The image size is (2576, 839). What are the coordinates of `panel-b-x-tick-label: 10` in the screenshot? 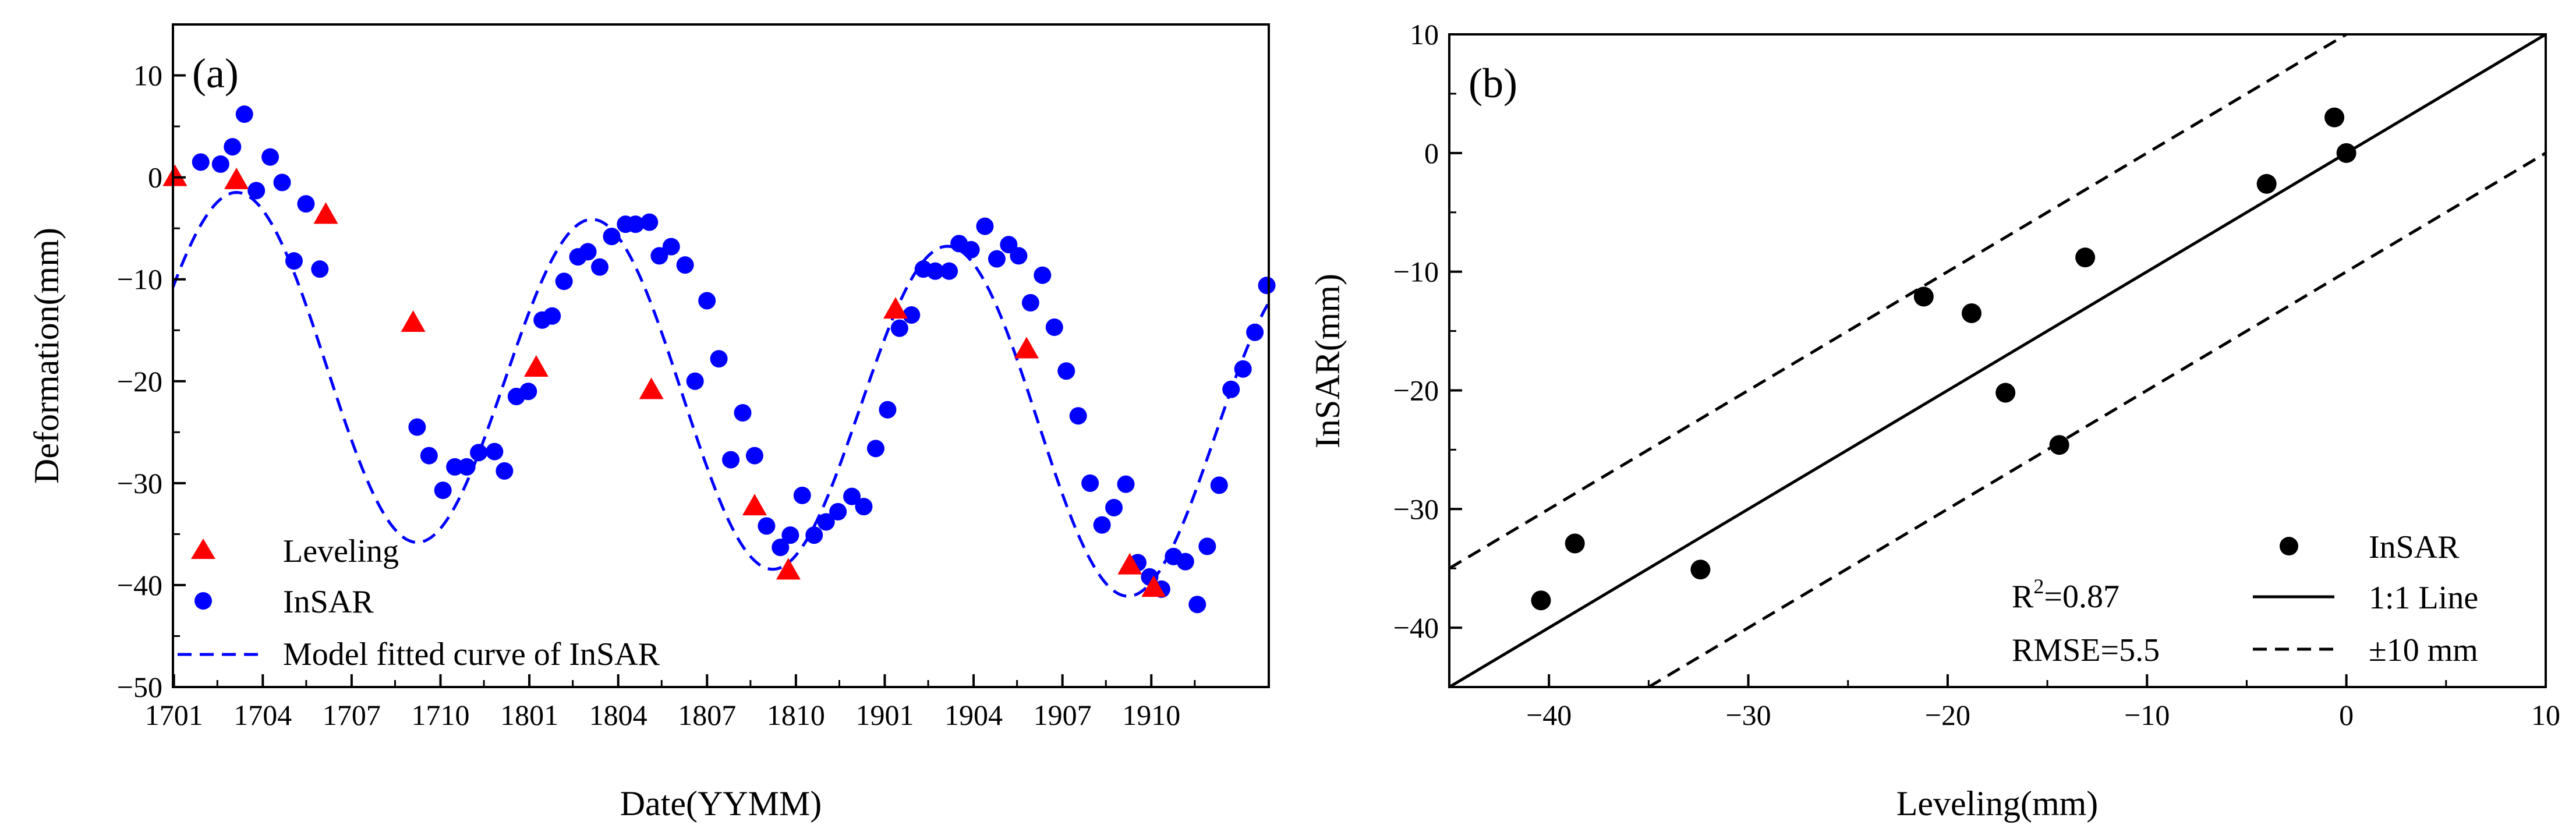 It's located at (2546, 715).